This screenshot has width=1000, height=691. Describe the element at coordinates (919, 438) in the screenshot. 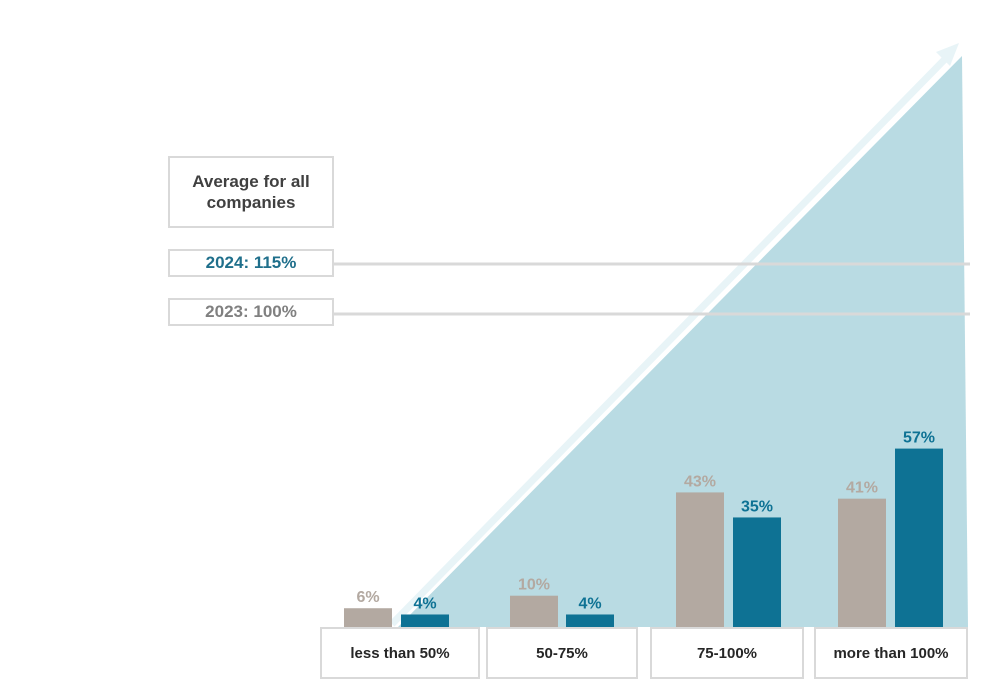

I see `data-label-2024-3: 57%` at that location.